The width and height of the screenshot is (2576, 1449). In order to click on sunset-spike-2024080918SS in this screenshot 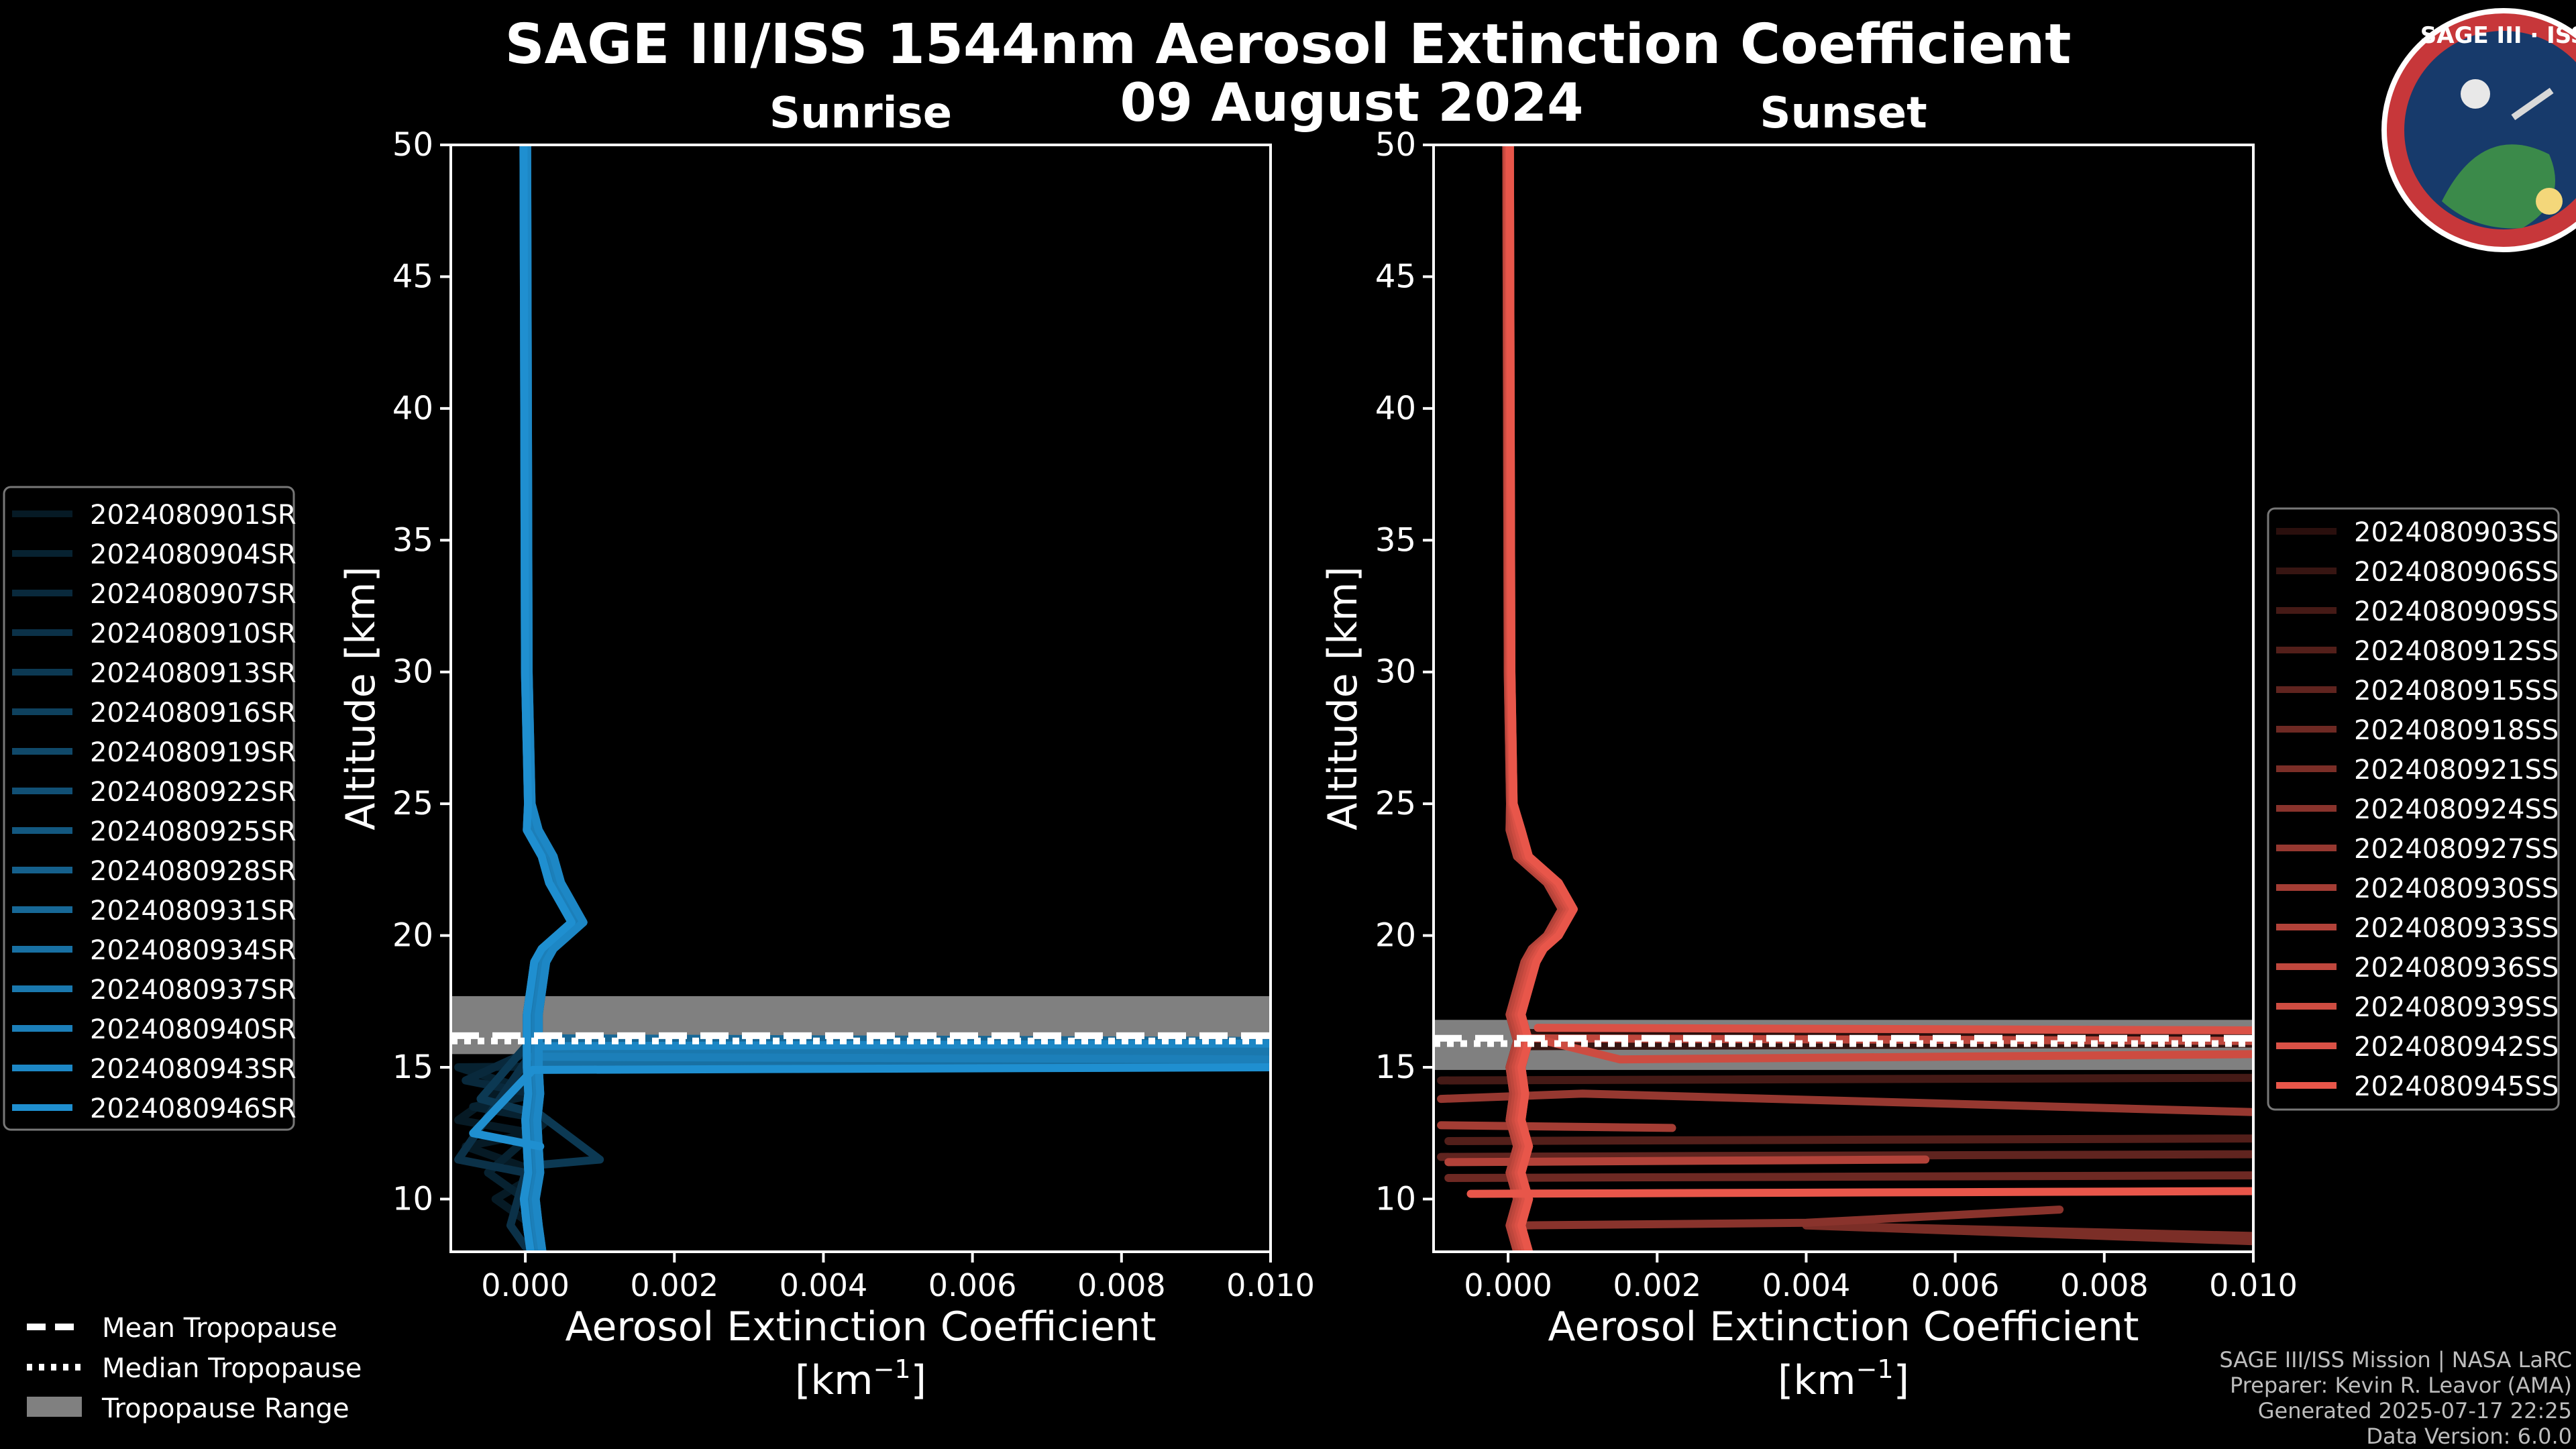, I will do `click(1848, 1176)`.